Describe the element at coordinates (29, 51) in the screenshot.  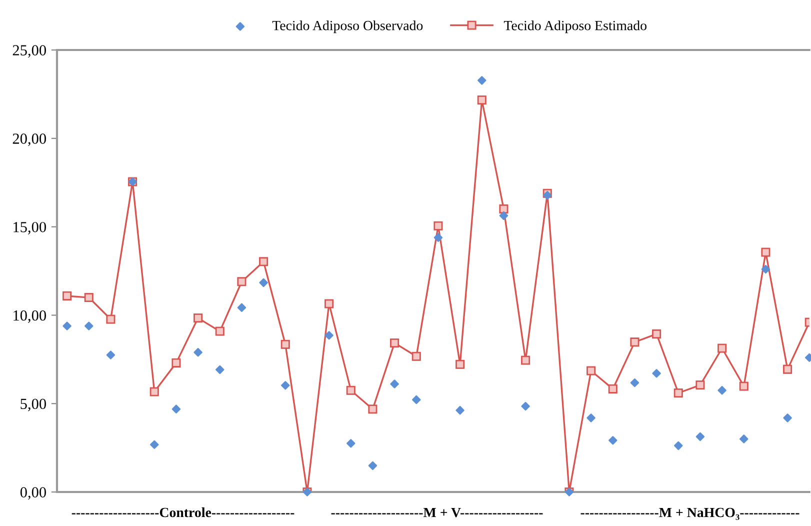
I see `y-tick-label: 25,00` at that location.